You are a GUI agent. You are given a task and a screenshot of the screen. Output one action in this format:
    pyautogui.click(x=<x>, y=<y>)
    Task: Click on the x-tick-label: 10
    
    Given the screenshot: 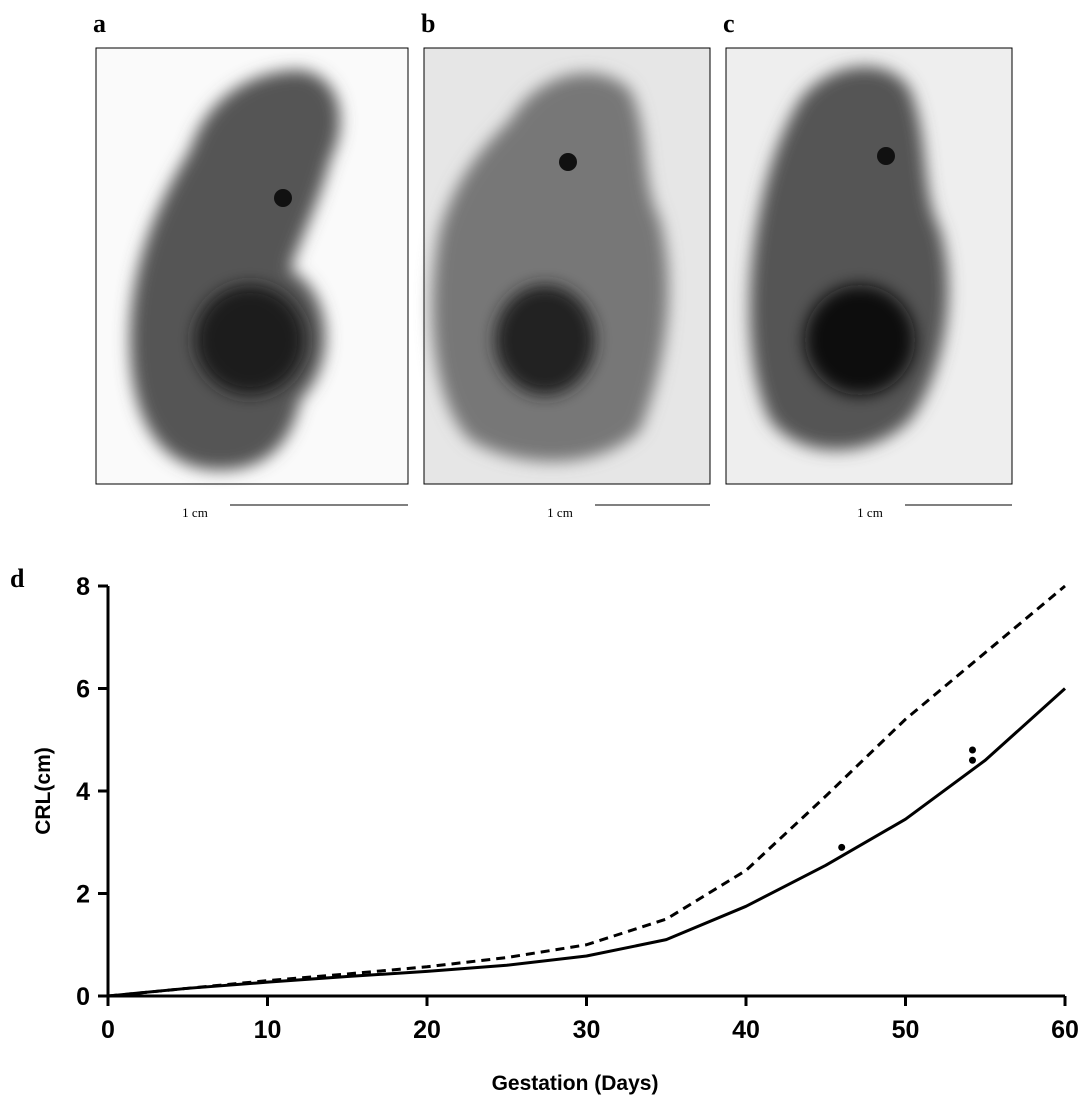 What is the action you would take?
    pyautogui.click(x=268, y=1030)
    